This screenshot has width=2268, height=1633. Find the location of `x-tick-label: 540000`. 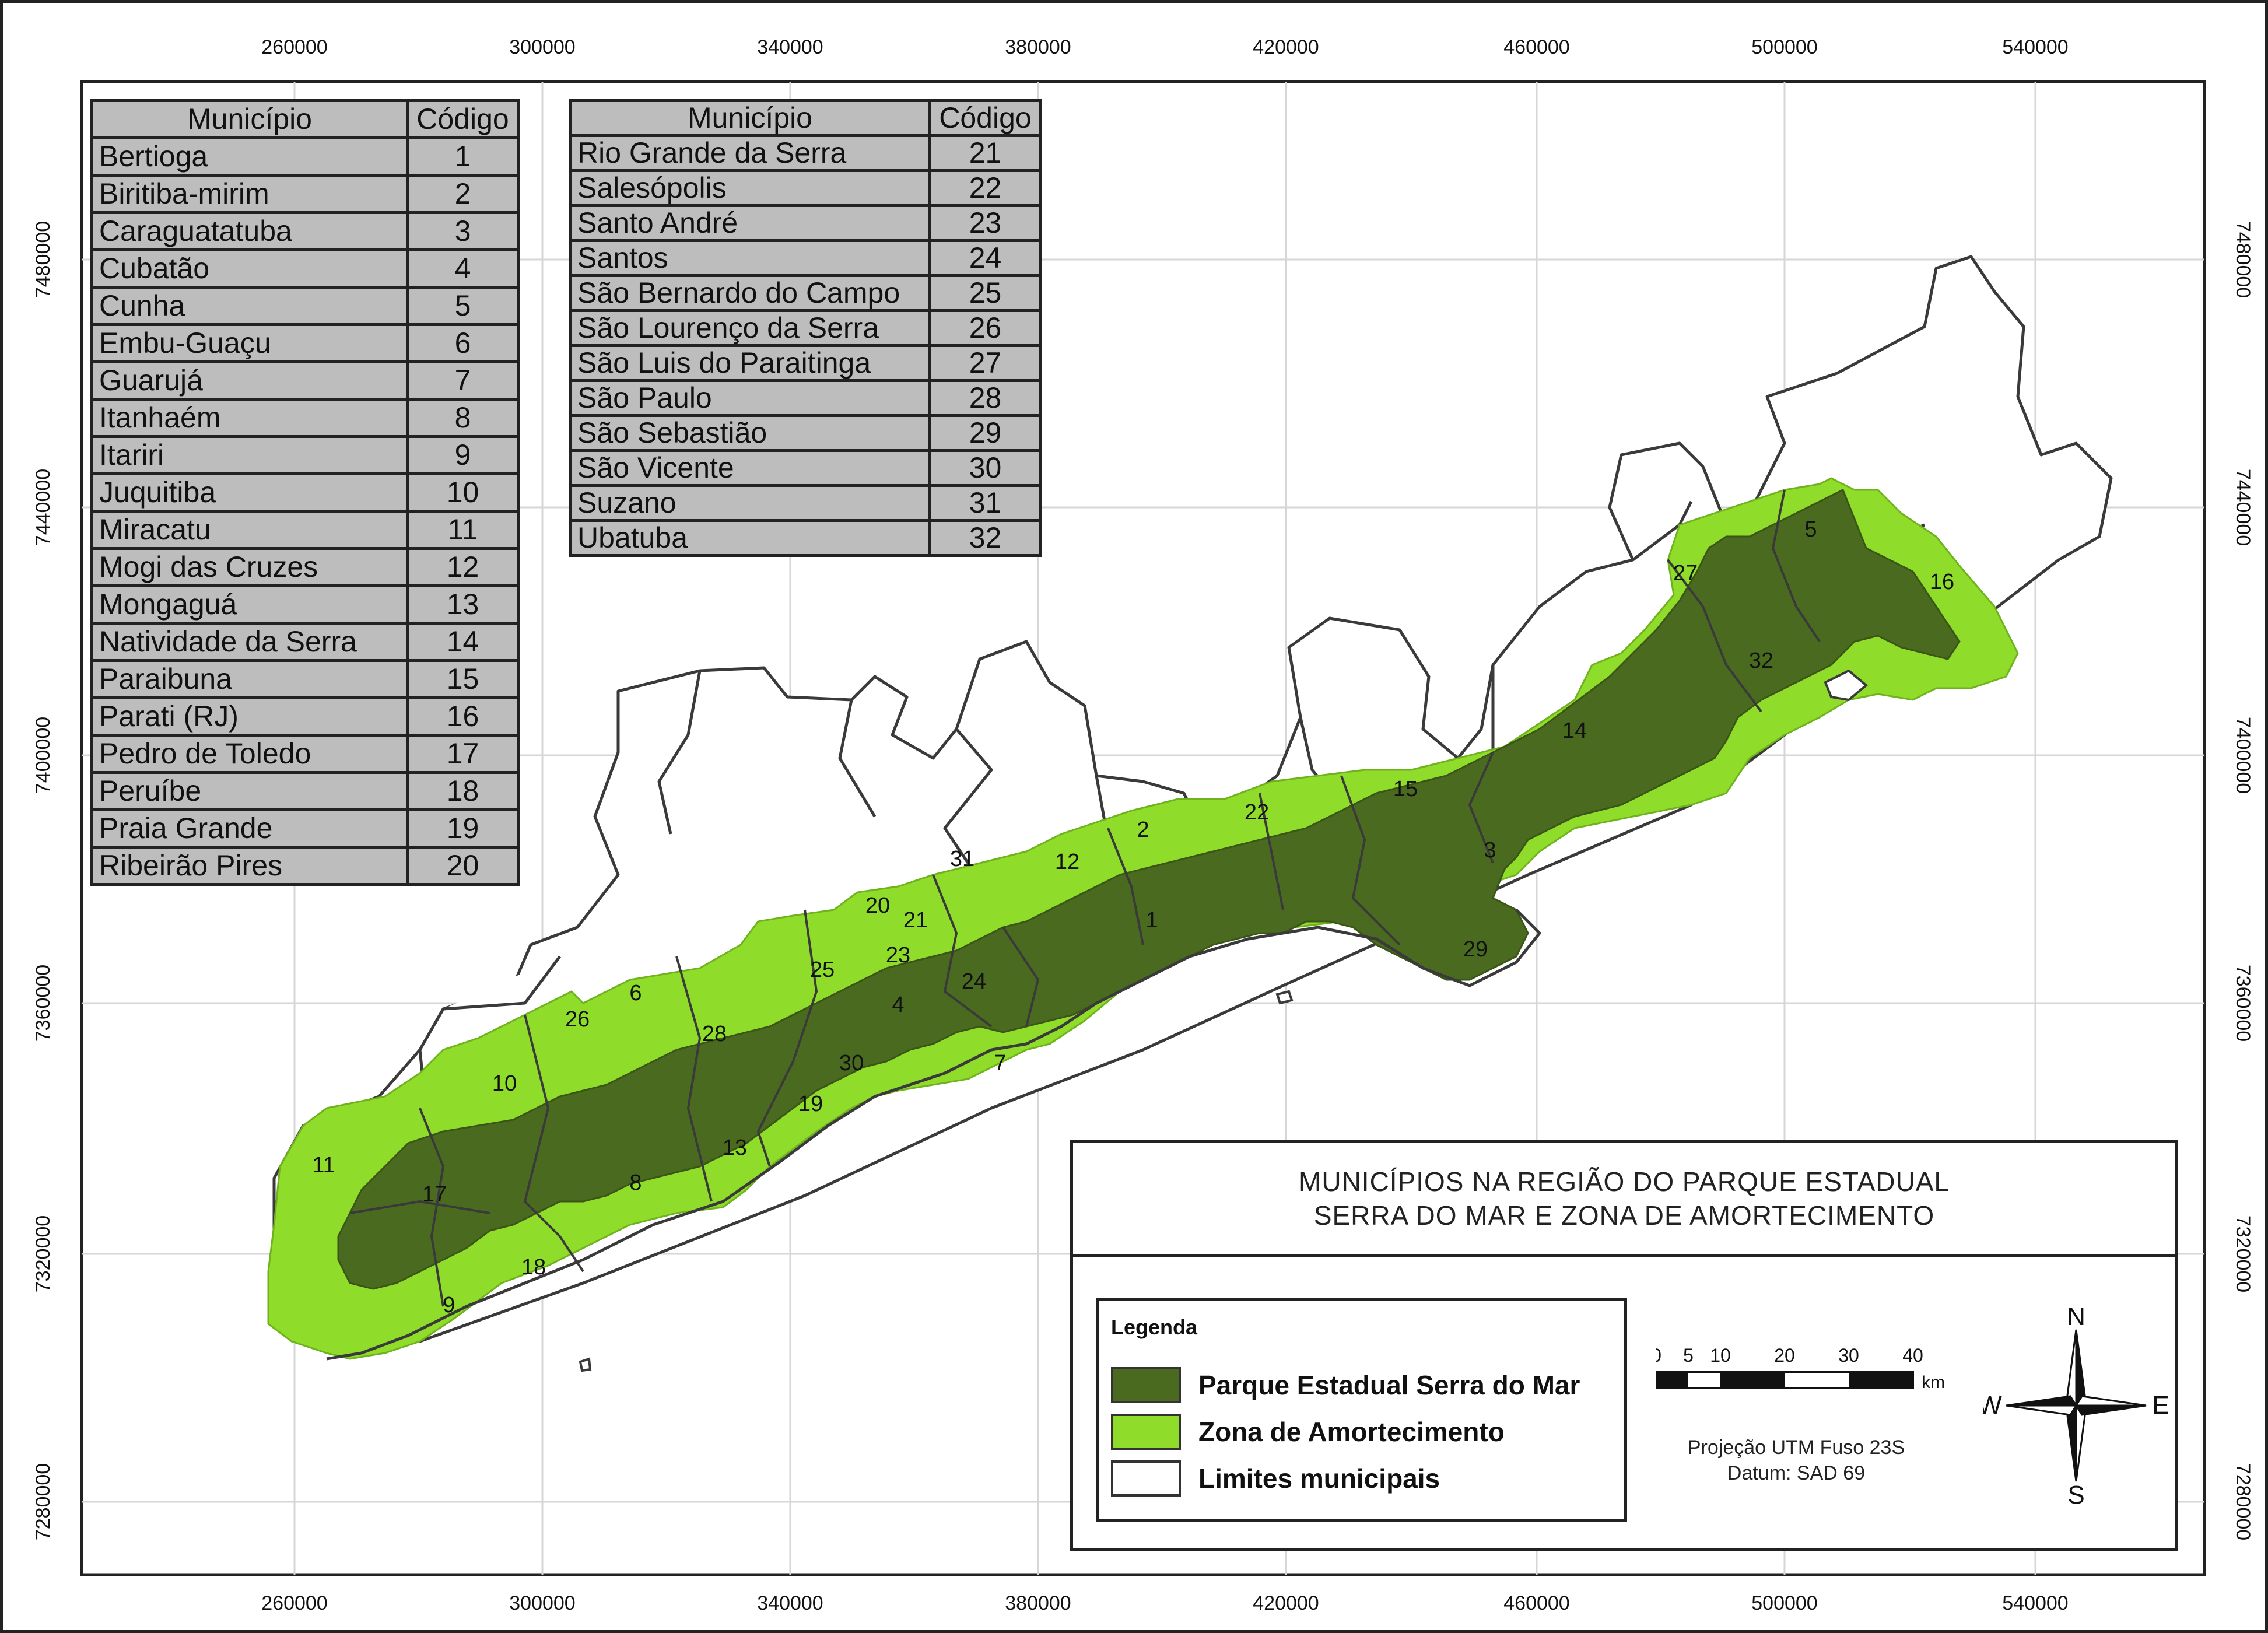

x-tick-label: 540000 is located at coordinates (2035, 47).